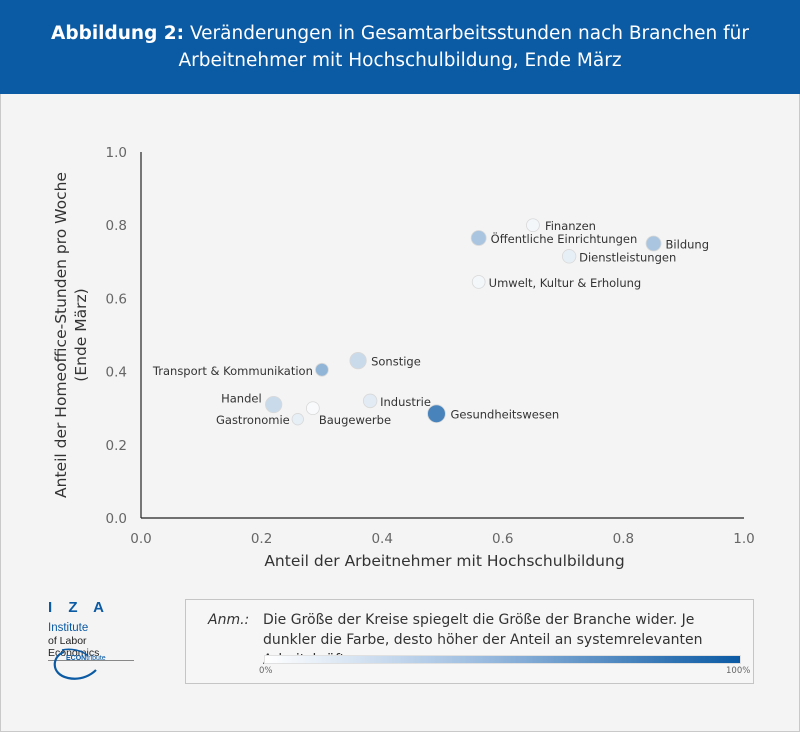 This screenshot has height=732, width=800. I want to click on x-tick-label: 0.8, so click(623, 539).